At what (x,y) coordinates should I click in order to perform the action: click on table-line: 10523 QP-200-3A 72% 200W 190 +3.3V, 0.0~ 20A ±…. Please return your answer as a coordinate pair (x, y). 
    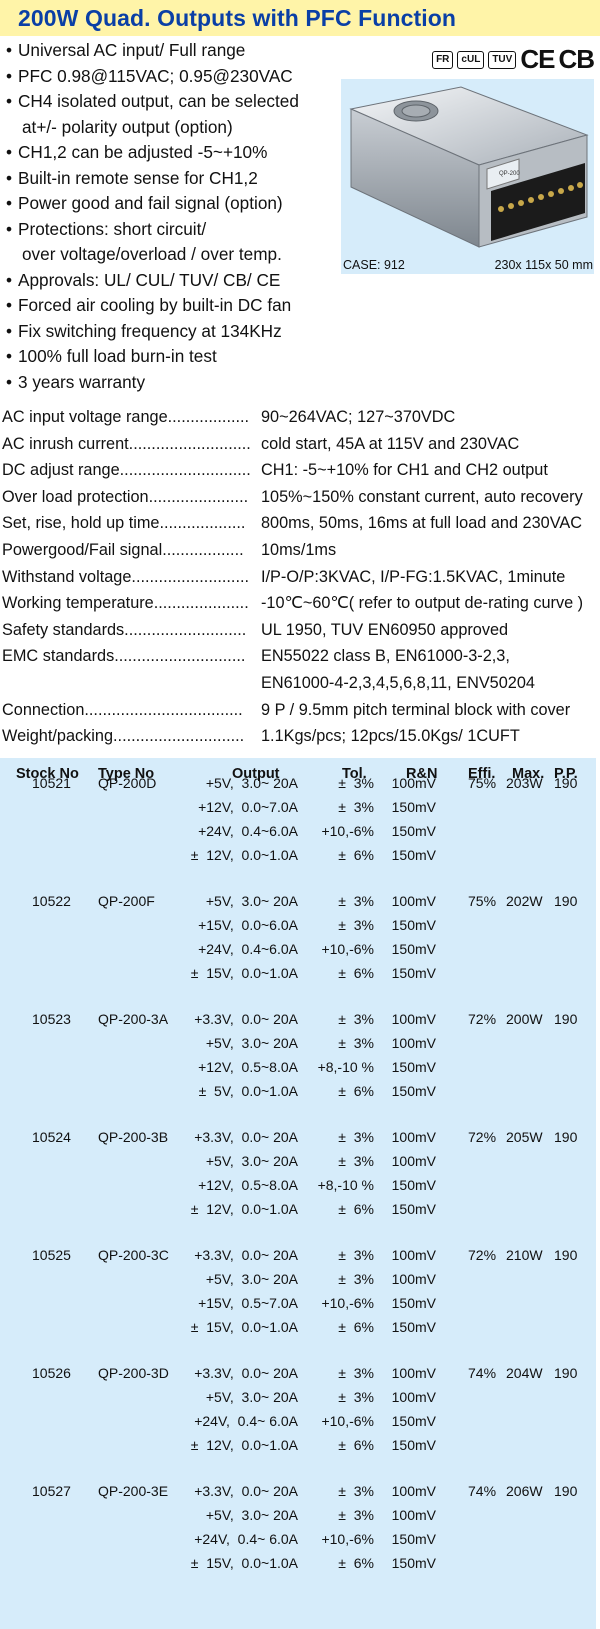
    Looking at the image, I should click on (298, 1019).